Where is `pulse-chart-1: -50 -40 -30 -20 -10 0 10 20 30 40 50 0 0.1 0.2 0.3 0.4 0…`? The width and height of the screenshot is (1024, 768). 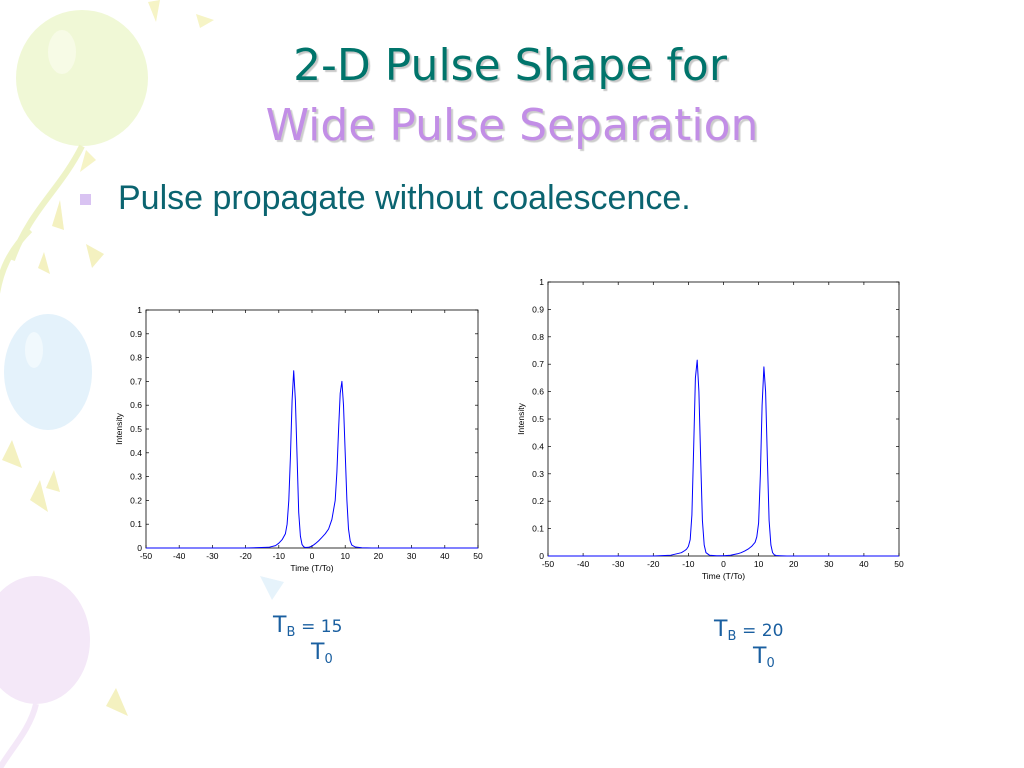 pulse-chart-1: -50 -40 -30 -20 -10 0 10 20 30 40 50 0 0.1 0.2 0.3 0.4 0… is located at coordinates (298, 439).